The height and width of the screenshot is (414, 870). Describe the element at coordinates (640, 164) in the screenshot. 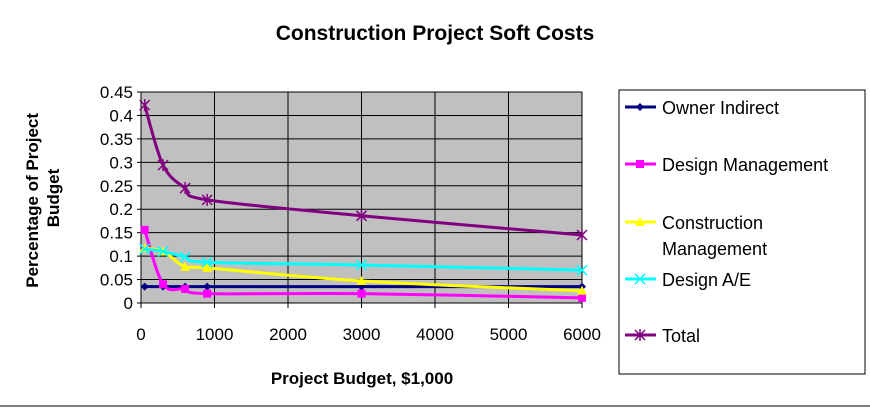

I see `legend-marker-design-management` at that location.